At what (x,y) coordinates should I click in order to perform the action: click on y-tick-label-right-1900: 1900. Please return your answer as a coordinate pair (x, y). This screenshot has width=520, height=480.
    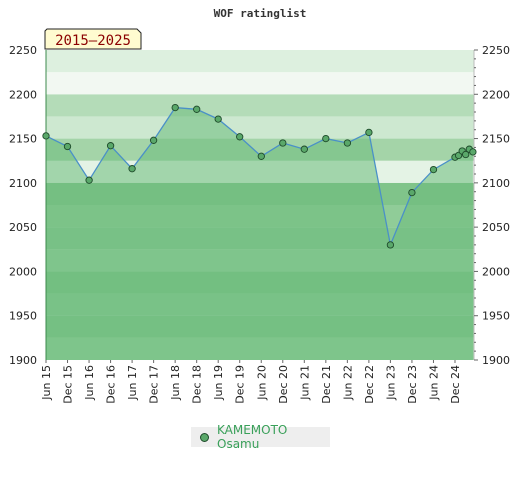
    Looking at the image, I should click on (496, 360).